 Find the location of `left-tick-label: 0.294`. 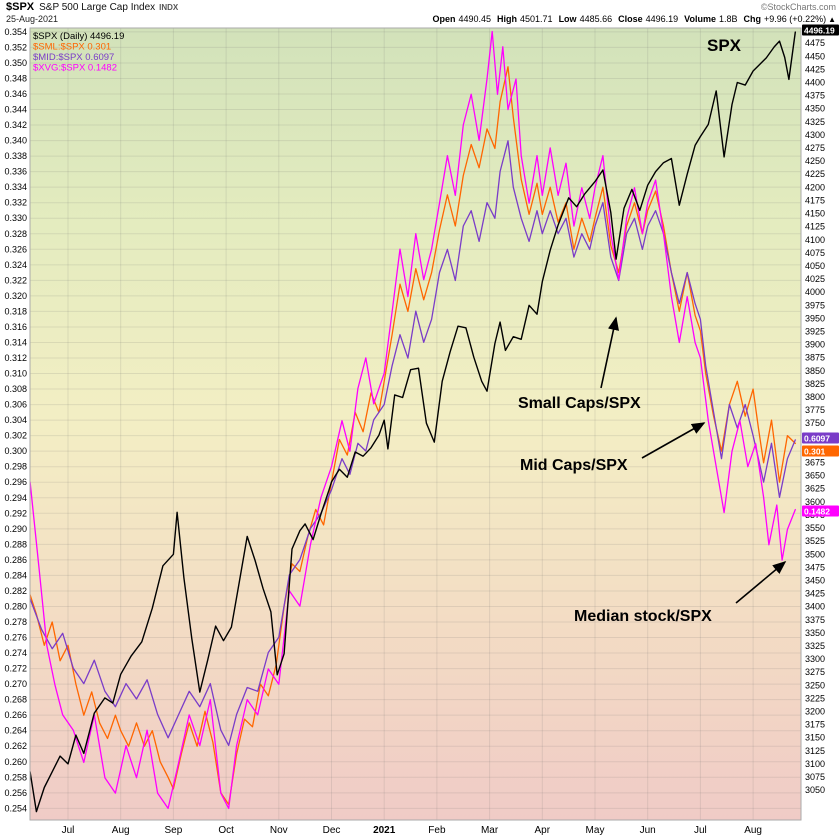

left-tick-label: 0.294 is located at coordinates (15, 498).